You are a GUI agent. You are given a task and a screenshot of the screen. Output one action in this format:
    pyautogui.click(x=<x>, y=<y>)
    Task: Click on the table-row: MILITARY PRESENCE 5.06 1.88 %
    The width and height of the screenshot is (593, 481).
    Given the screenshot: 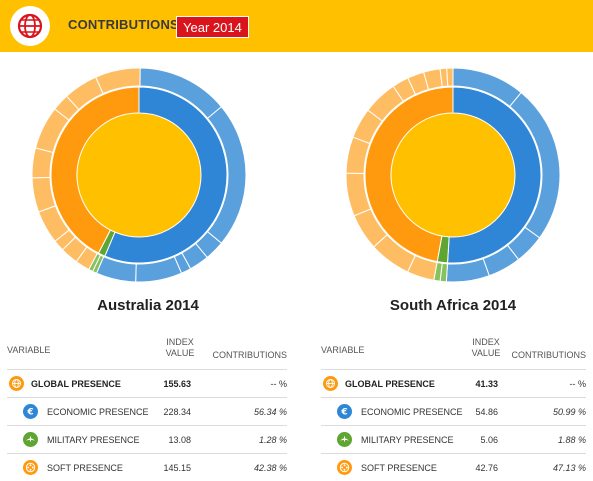 What is the action you would take?
    pyautogui.click(x=453, y=439)
    